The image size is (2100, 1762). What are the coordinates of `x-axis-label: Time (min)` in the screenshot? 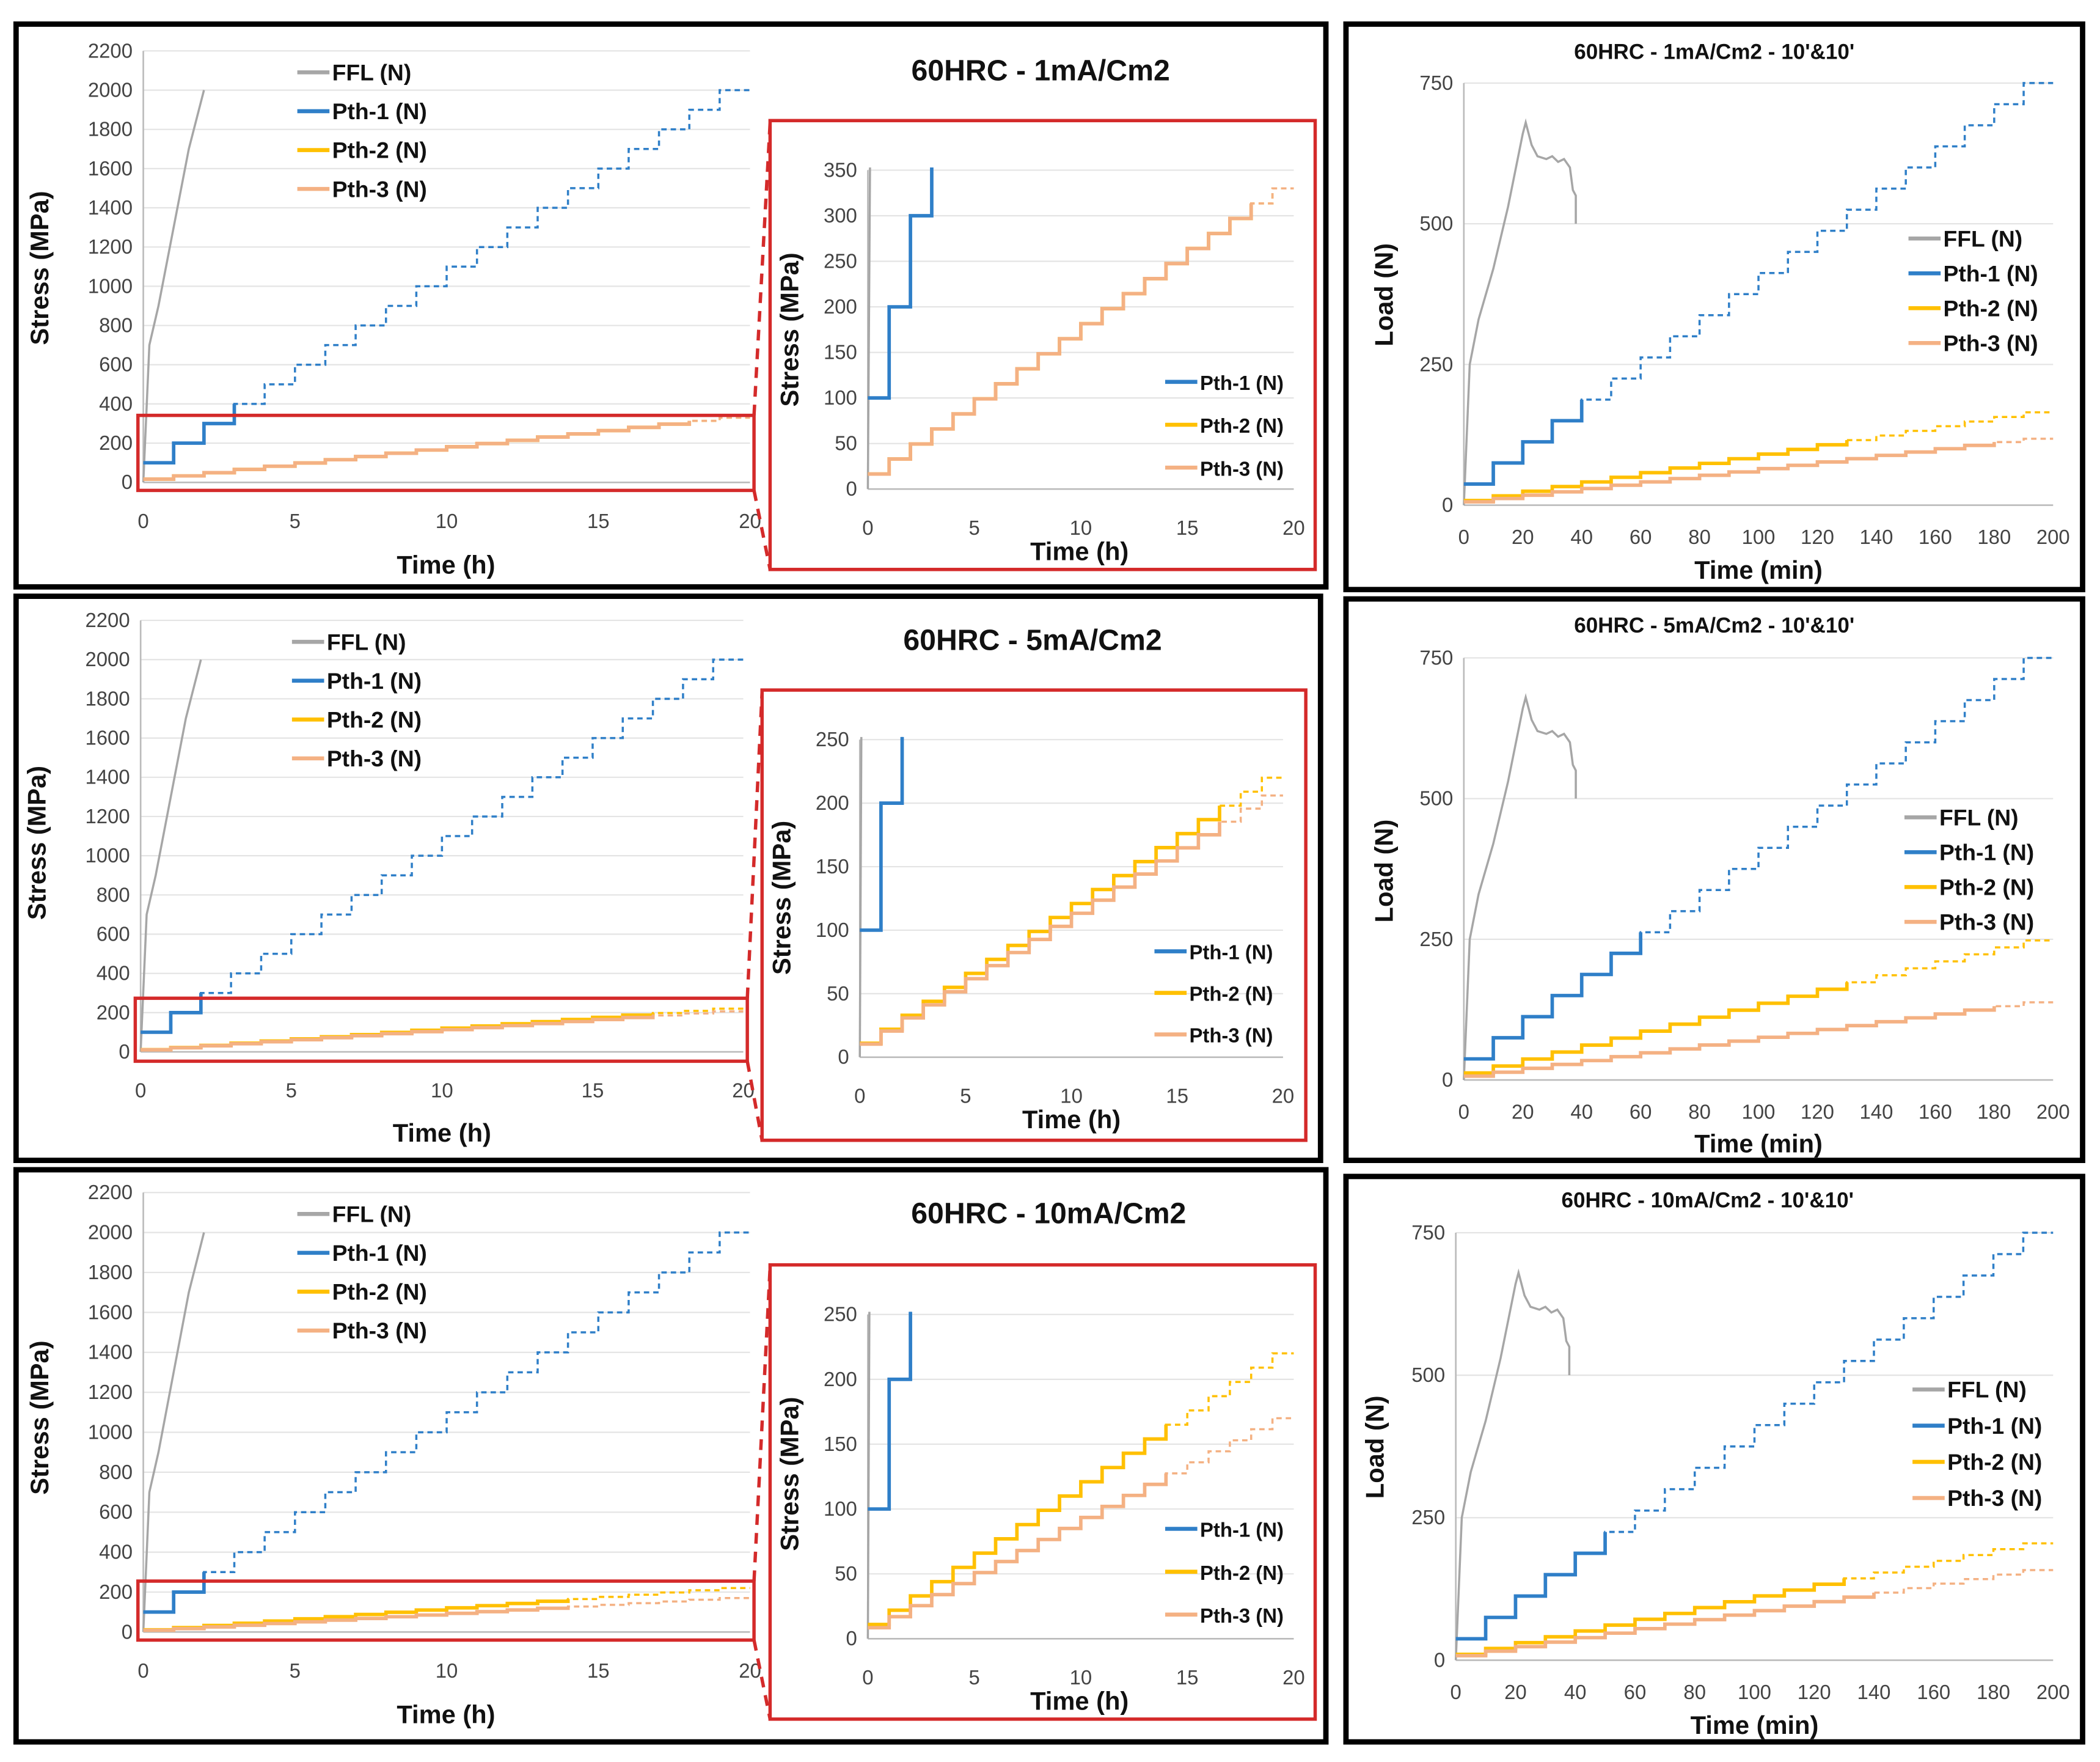 It's located at (1759, 1143).